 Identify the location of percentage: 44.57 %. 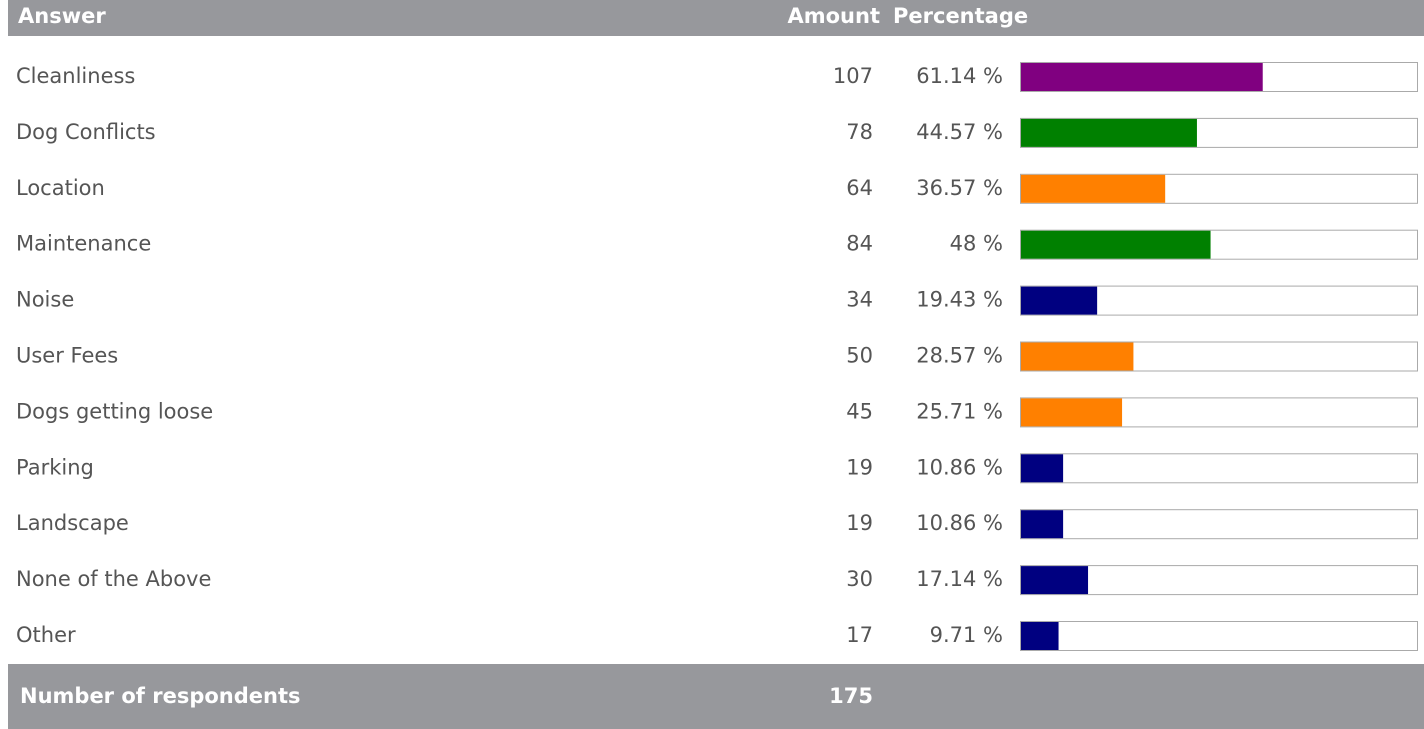
(959, 132).